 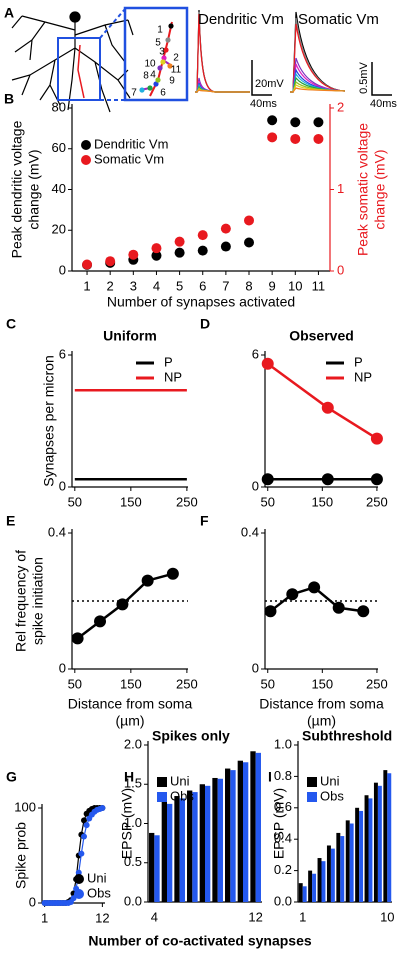 I want to click on chart-title: Spikes only, so click(x=191, y=736).